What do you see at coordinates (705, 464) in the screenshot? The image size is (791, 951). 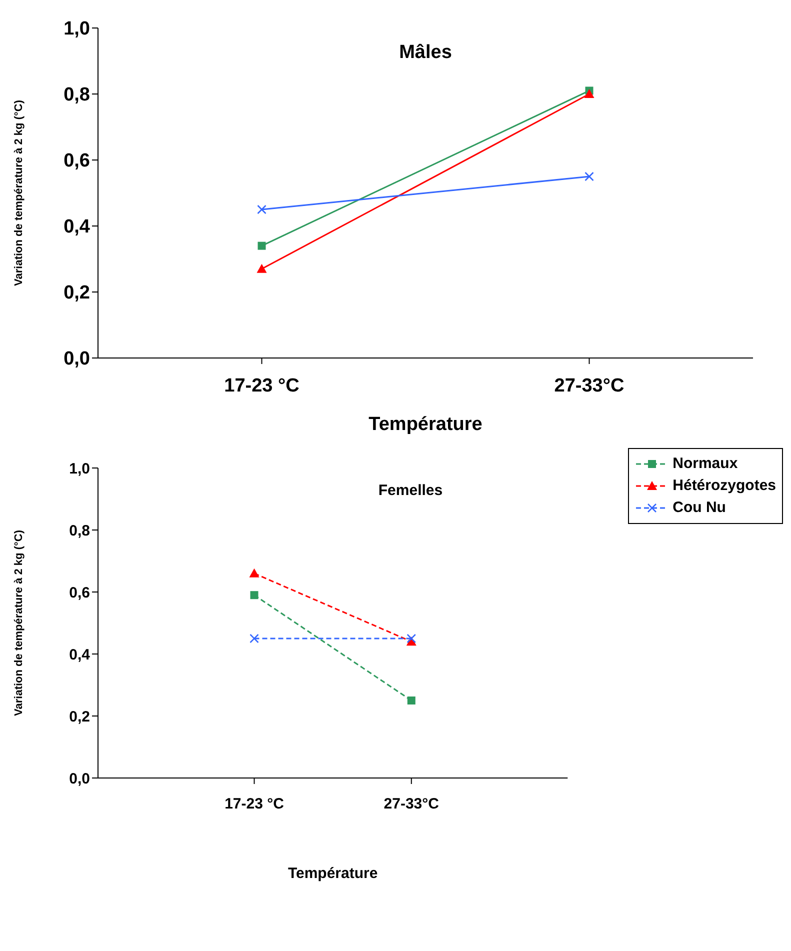 I see `legend-label: Normaux` at bounding box center [705, 464].